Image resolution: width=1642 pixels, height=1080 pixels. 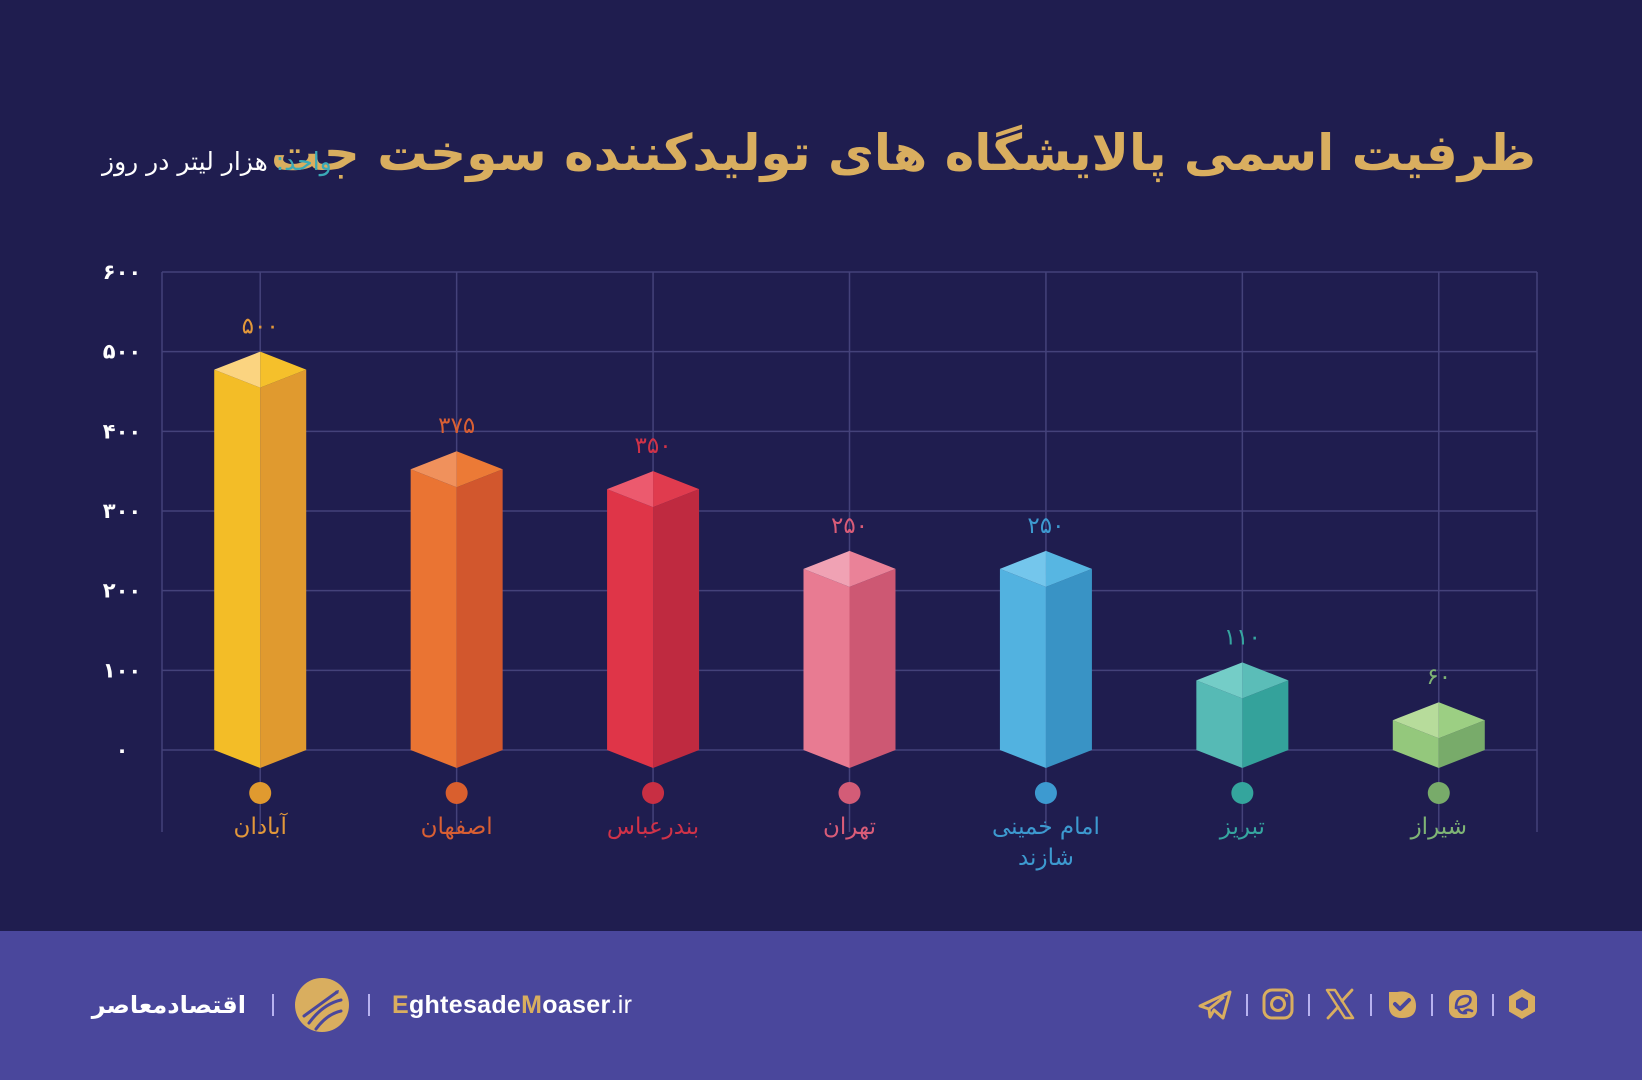 What do you see at coordinates (1242, 827) in the screenshot?
I see `category-label: تبریز` at bounding box center [1242, 827].